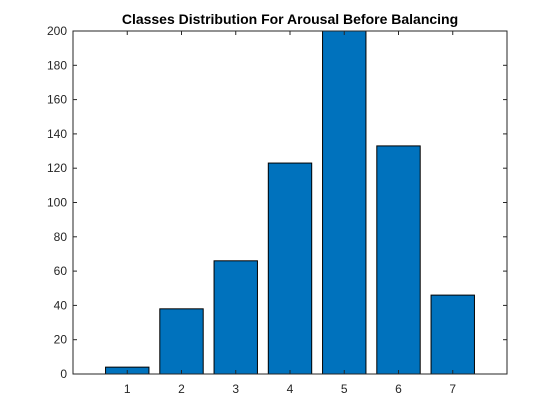 The width and height of the screenshot is (560, 420). What do you see at coordinates (57, 168) in the screenshot?
I see `y-tick-label: 120` at bounding box center [57, 168].